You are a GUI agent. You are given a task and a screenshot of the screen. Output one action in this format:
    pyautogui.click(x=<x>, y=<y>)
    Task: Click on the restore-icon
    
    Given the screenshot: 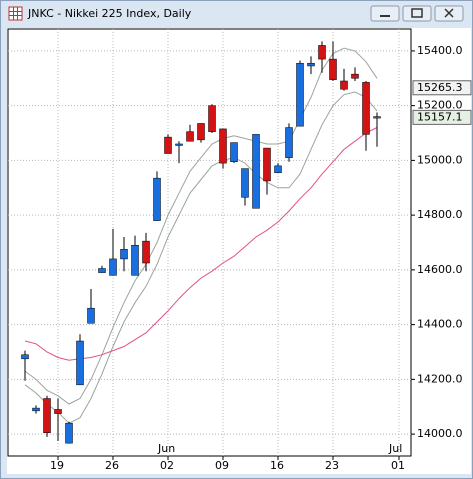 What is the action you would take?
    pyautogui.click(x=417, y=13)
    